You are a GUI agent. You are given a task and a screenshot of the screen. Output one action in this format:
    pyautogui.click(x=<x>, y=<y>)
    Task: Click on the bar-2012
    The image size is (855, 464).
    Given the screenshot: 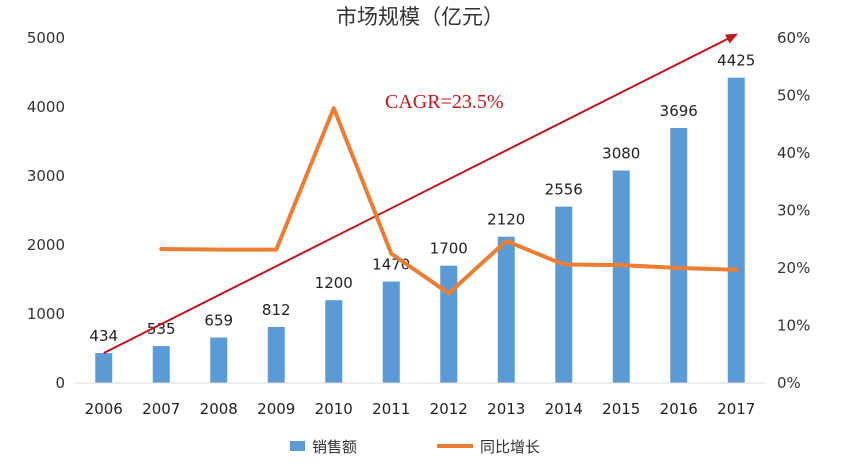 What is the action you would take?
    pyautogui.click(x=449, y=324)
    